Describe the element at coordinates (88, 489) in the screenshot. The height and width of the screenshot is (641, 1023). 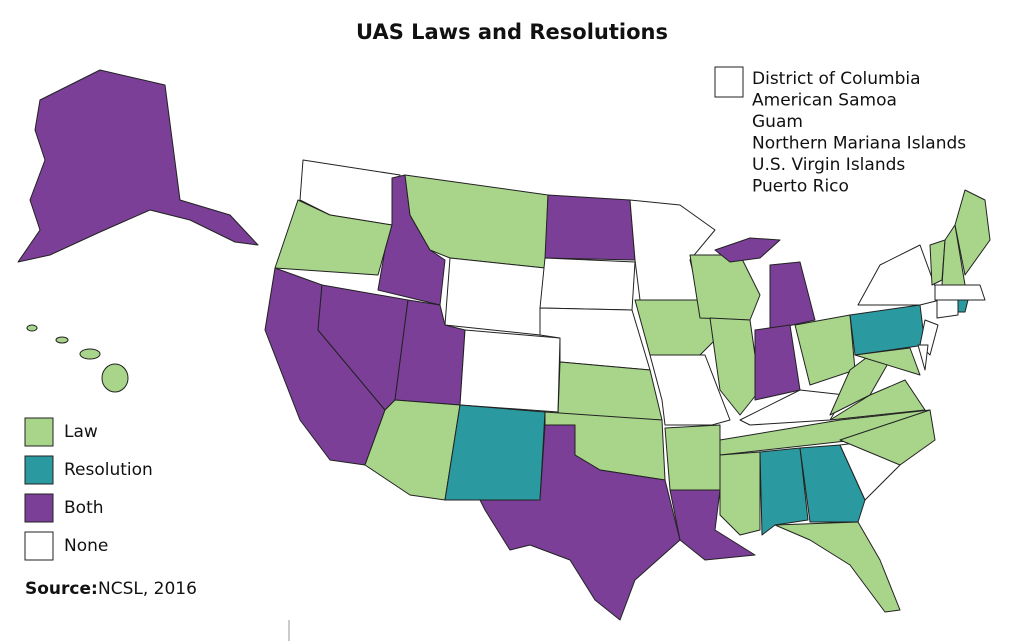
I see `legend: Law Resolution Both None` at that location.